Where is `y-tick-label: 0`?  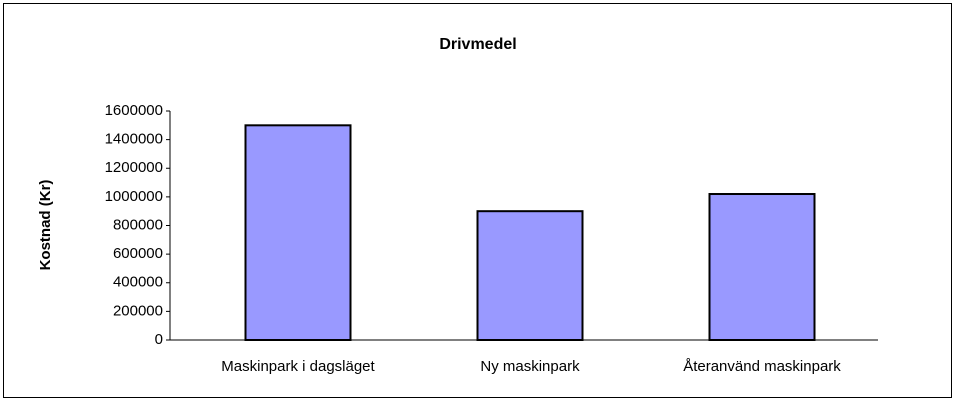
y-tick-label: 0 is located at coordinates (159, 339).